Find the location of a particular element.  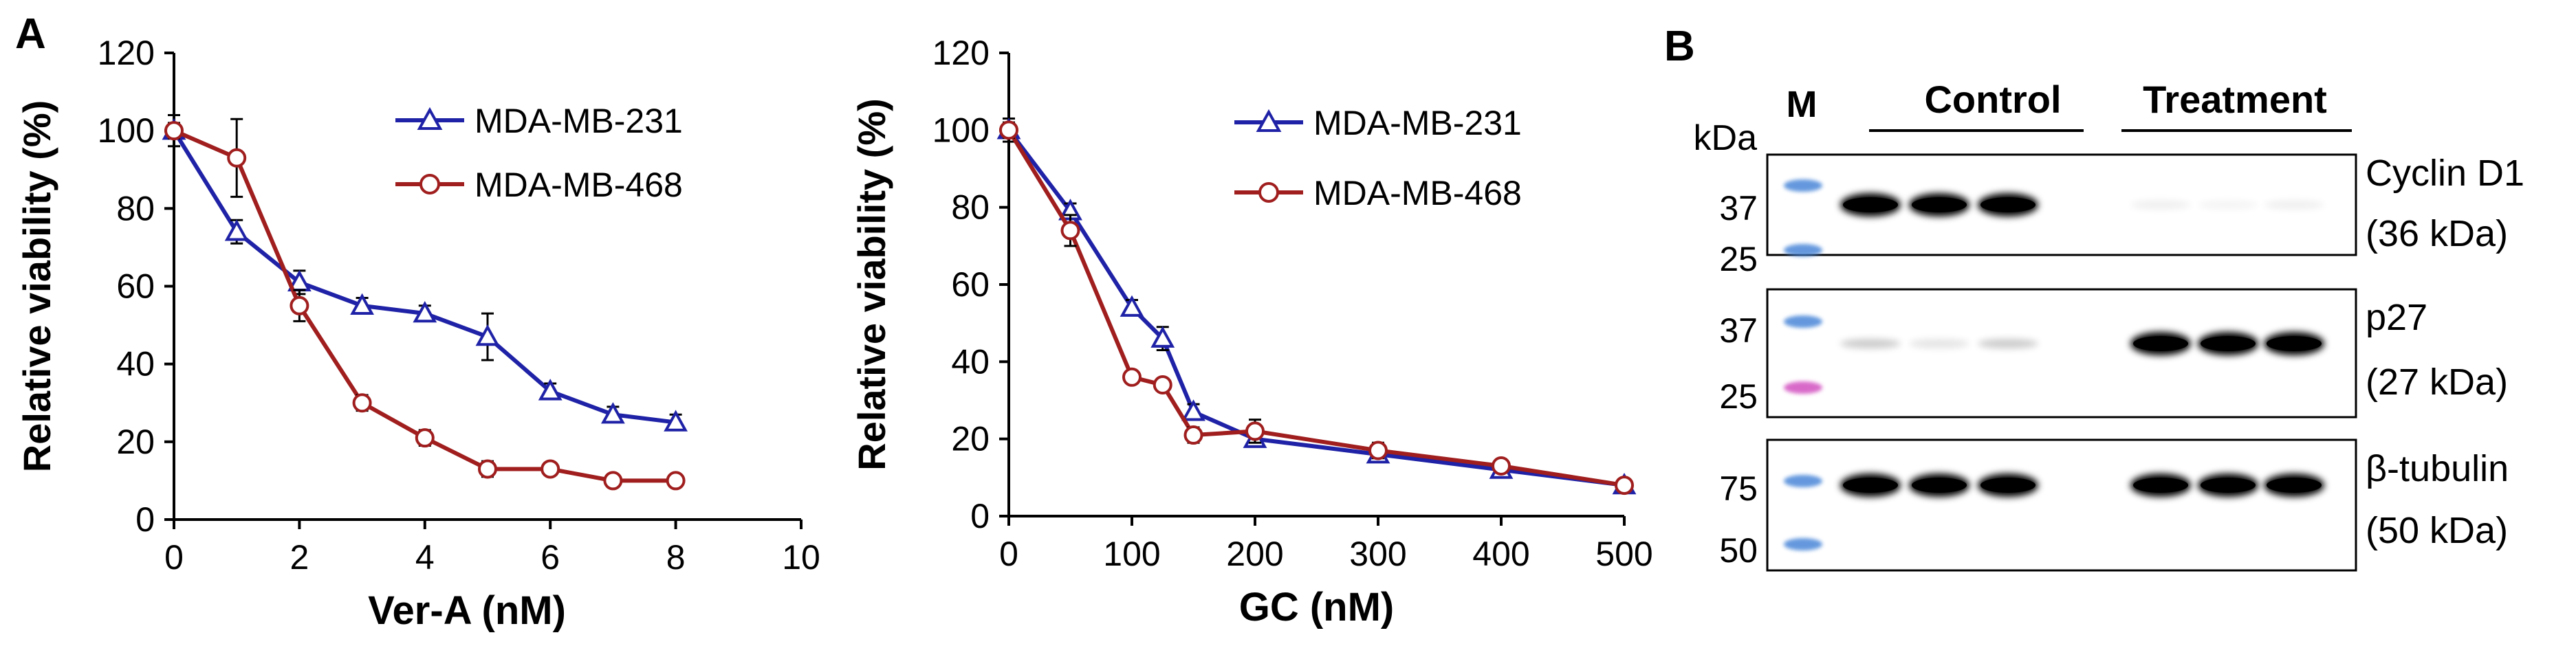

kda-label: kDa is located at coordinates (1726, 138).